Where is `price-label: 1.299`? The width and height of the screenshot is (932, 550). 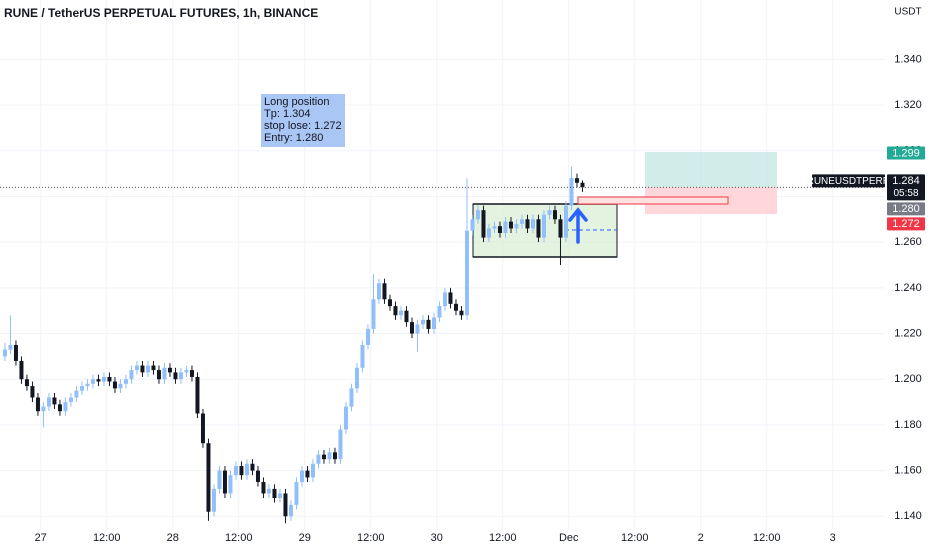 price-label: 1.299 is located at coordinates (906, 153).